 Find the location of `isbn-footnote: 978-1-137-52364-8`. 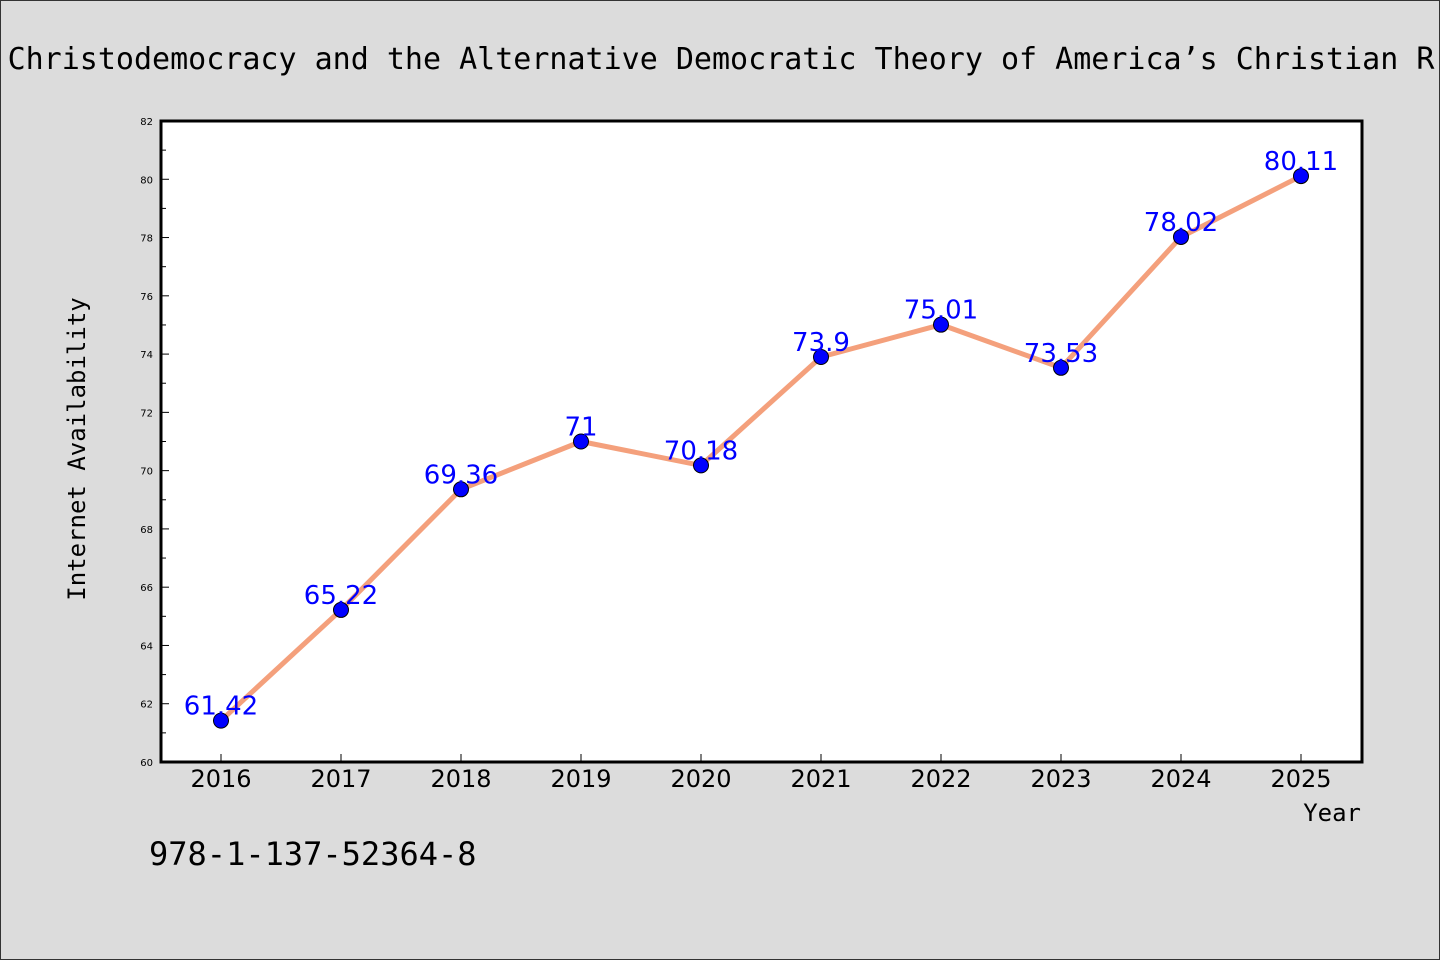

isbn-footnote: 978-1-137-52364-8 is located at coordinates (313, 854).